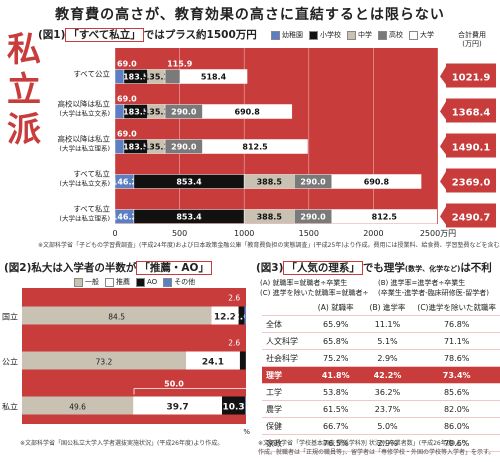 The height and width of the screenshot is (462, 500). Describe the element at coordinates (471, 183) in the screenshot. I see `fig1-total-3: 2369.0` at that location.